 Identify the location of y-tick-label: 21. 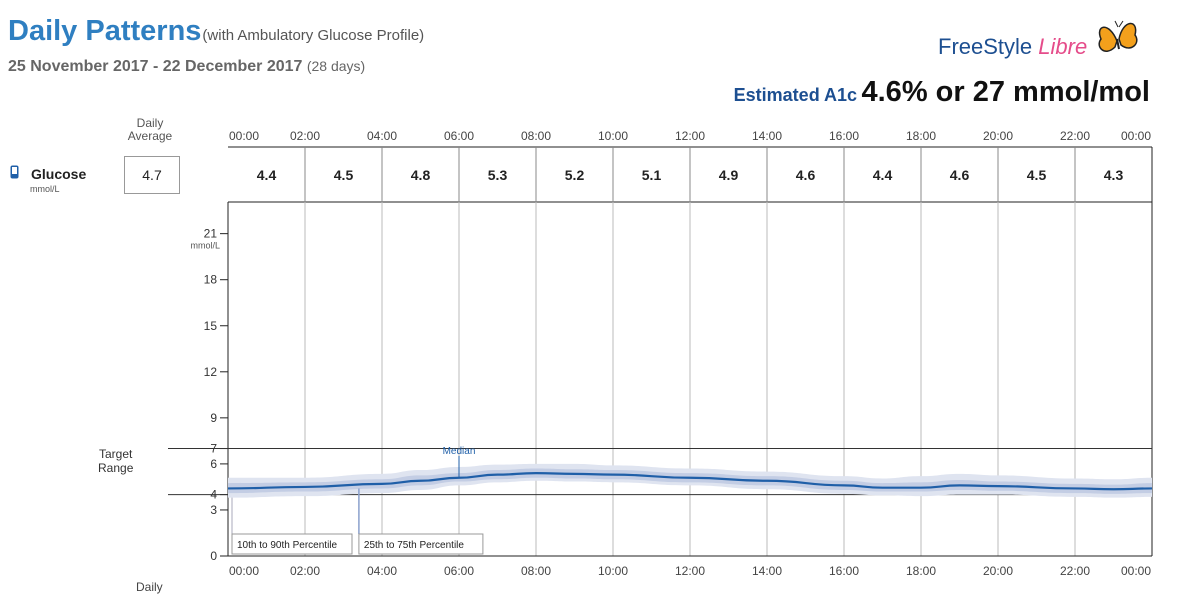
(211, 234).